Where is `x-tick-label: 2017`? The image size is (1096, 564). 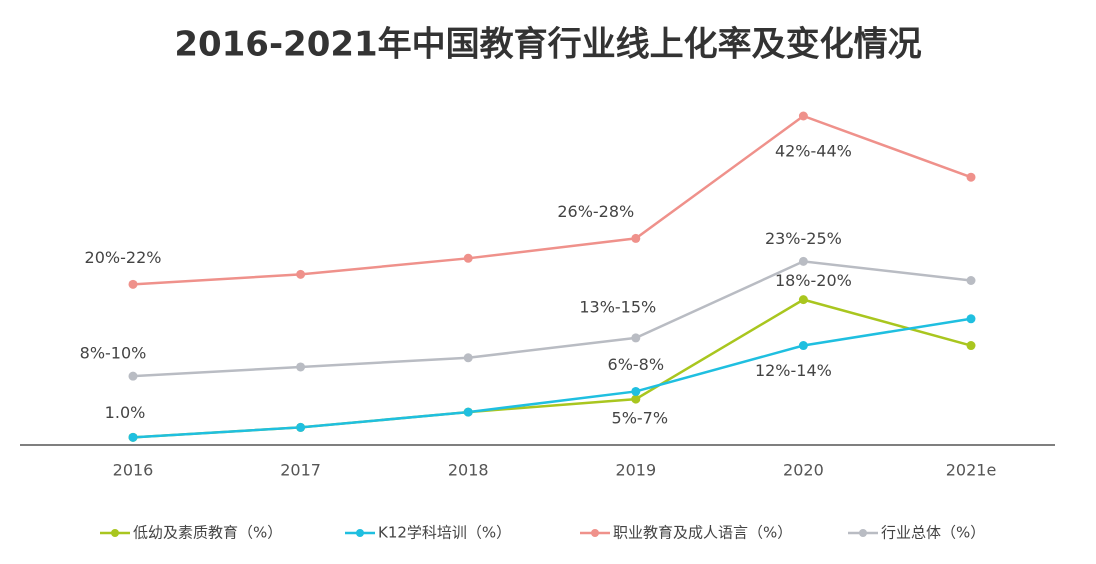
x-tick-label: 2017 is located at coordinates (300, 470).